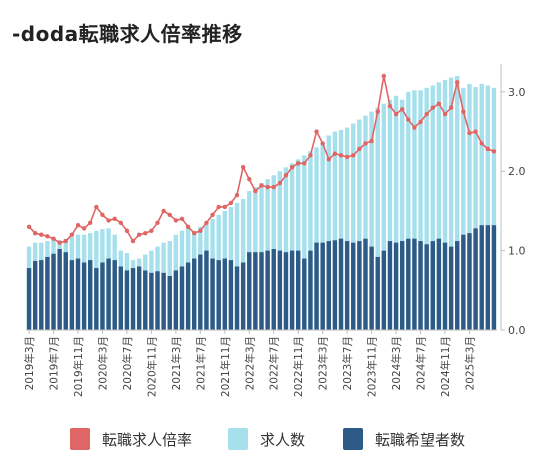  What do you see at coordinates (396, 363) in the screenshot?
I see `x-tick-label: 2024年3月` at bounding box center [396, 363].